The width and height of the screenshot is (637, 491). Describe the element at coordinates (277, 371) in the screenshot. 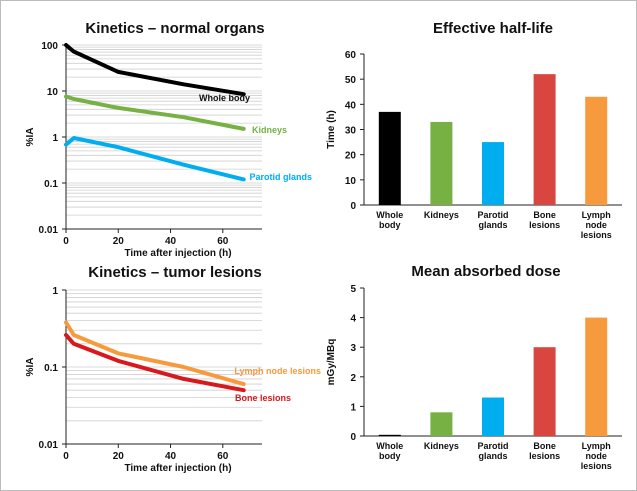

I see `series-label: Lymph node lesions` at that location.